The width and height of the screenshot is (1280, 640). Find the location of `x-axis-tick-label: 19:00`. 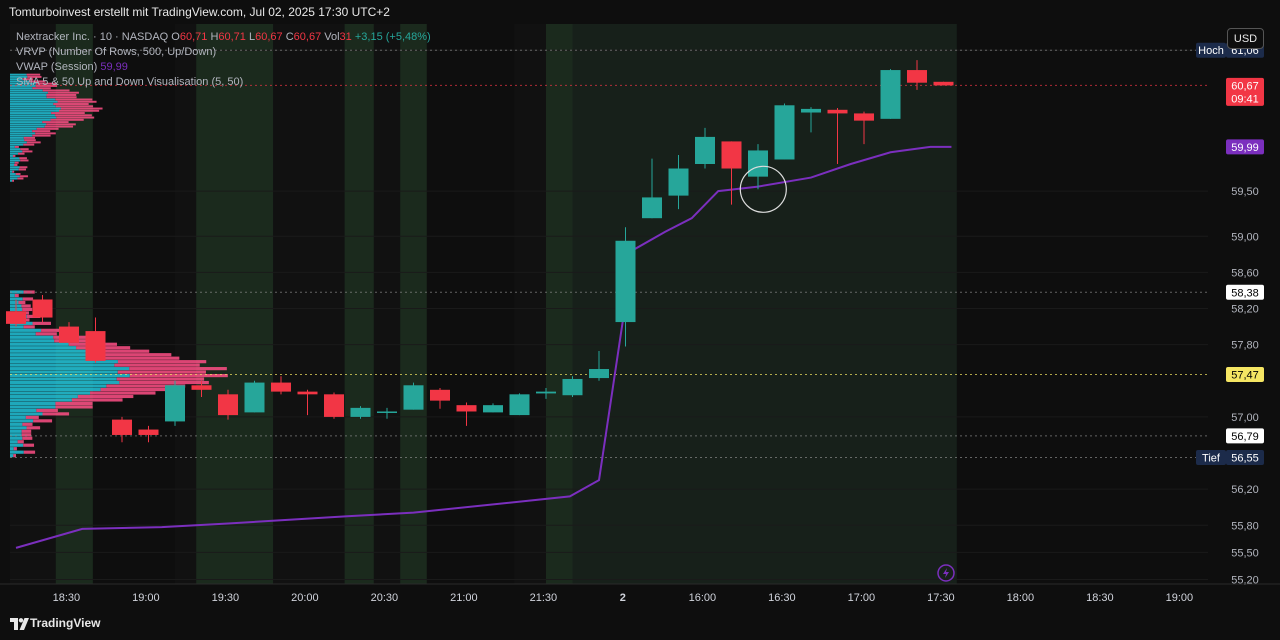

x-axis-tick-label: 19:00 is located at coordinates (146, 598).